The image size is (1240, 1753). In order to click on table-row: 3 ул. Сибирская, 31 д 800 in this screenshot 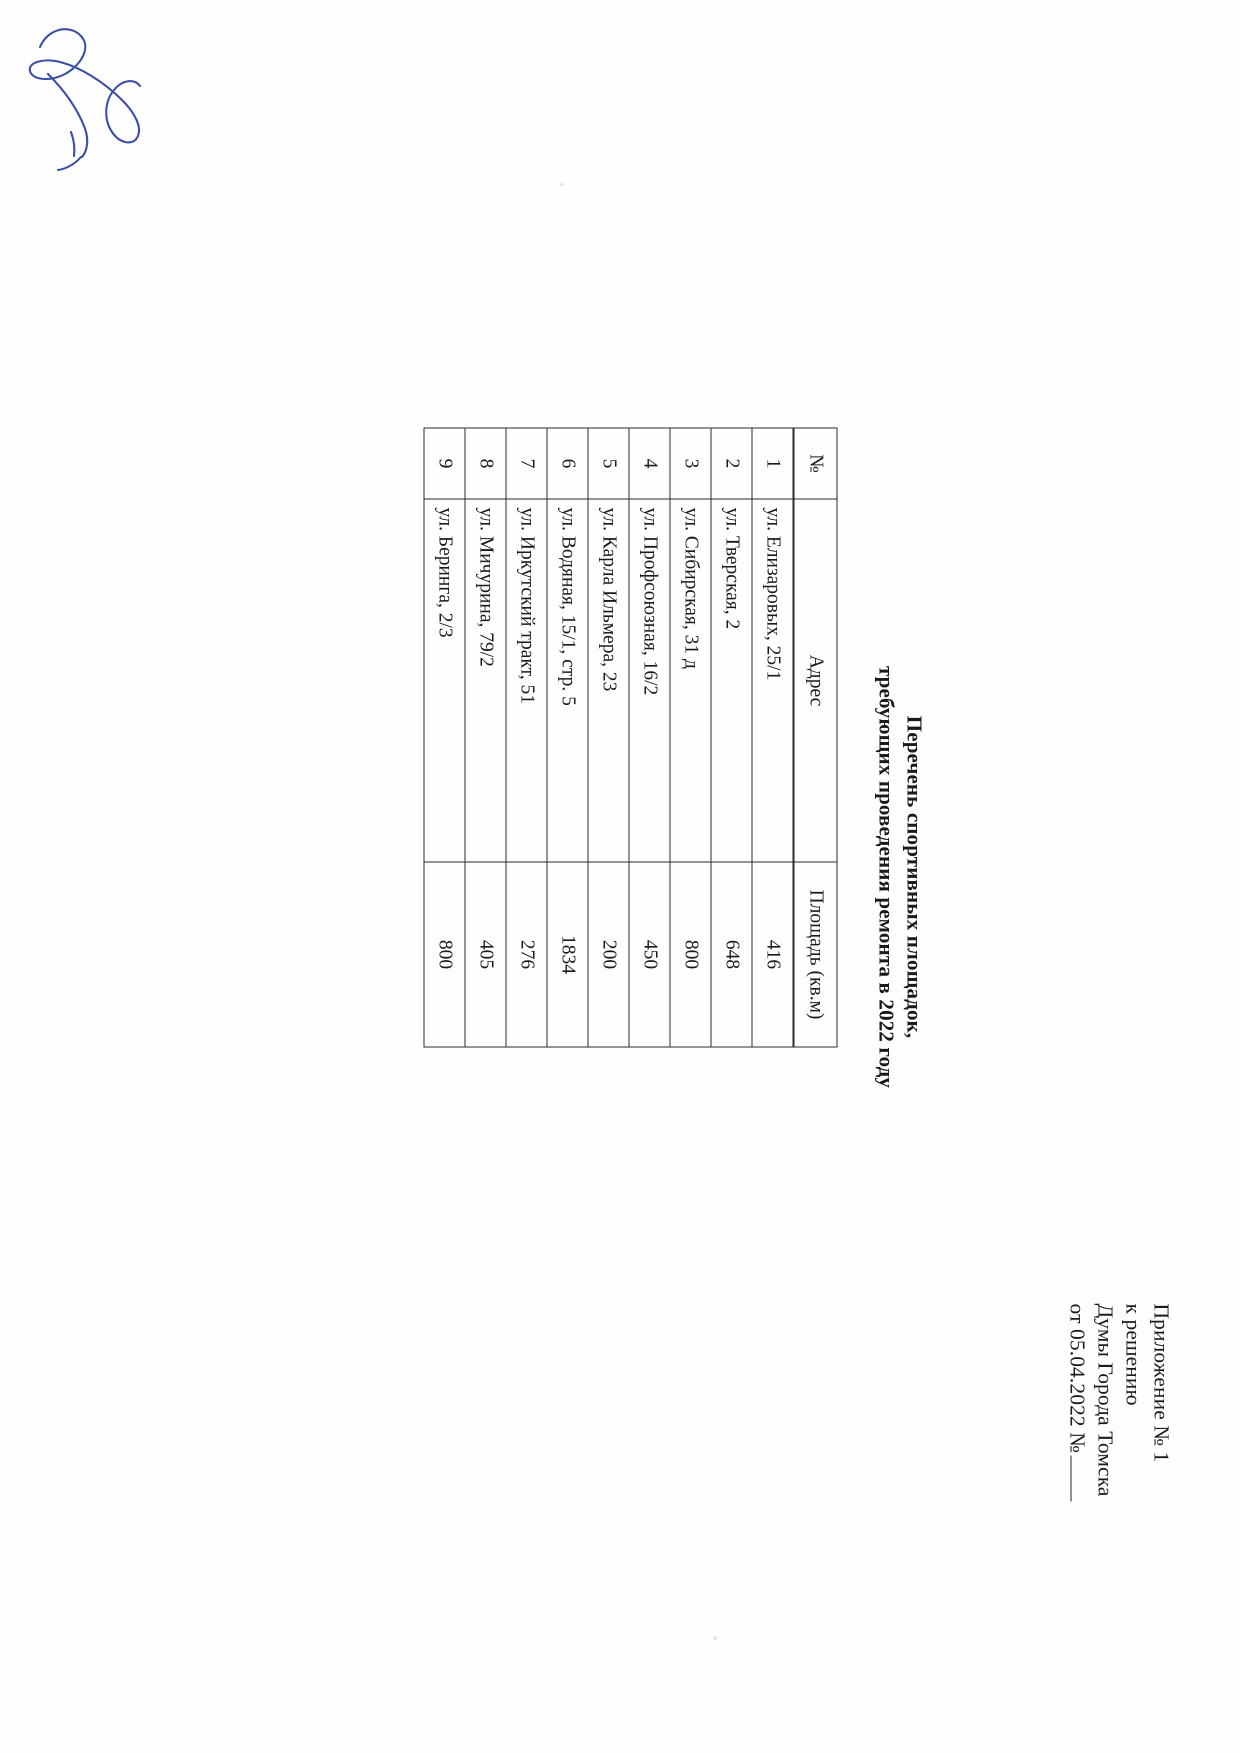, I will do `click(690, 737)`.